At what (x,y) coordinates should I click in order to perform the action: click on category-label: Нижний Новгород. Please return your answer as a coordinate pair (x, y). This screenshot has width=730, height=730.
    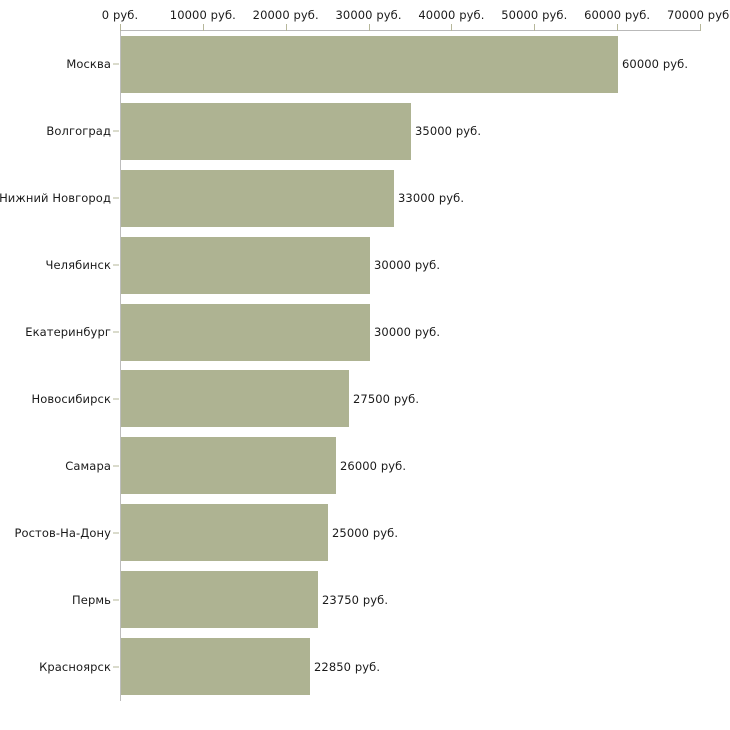
    Looking at the image, I should click on (55, 198).